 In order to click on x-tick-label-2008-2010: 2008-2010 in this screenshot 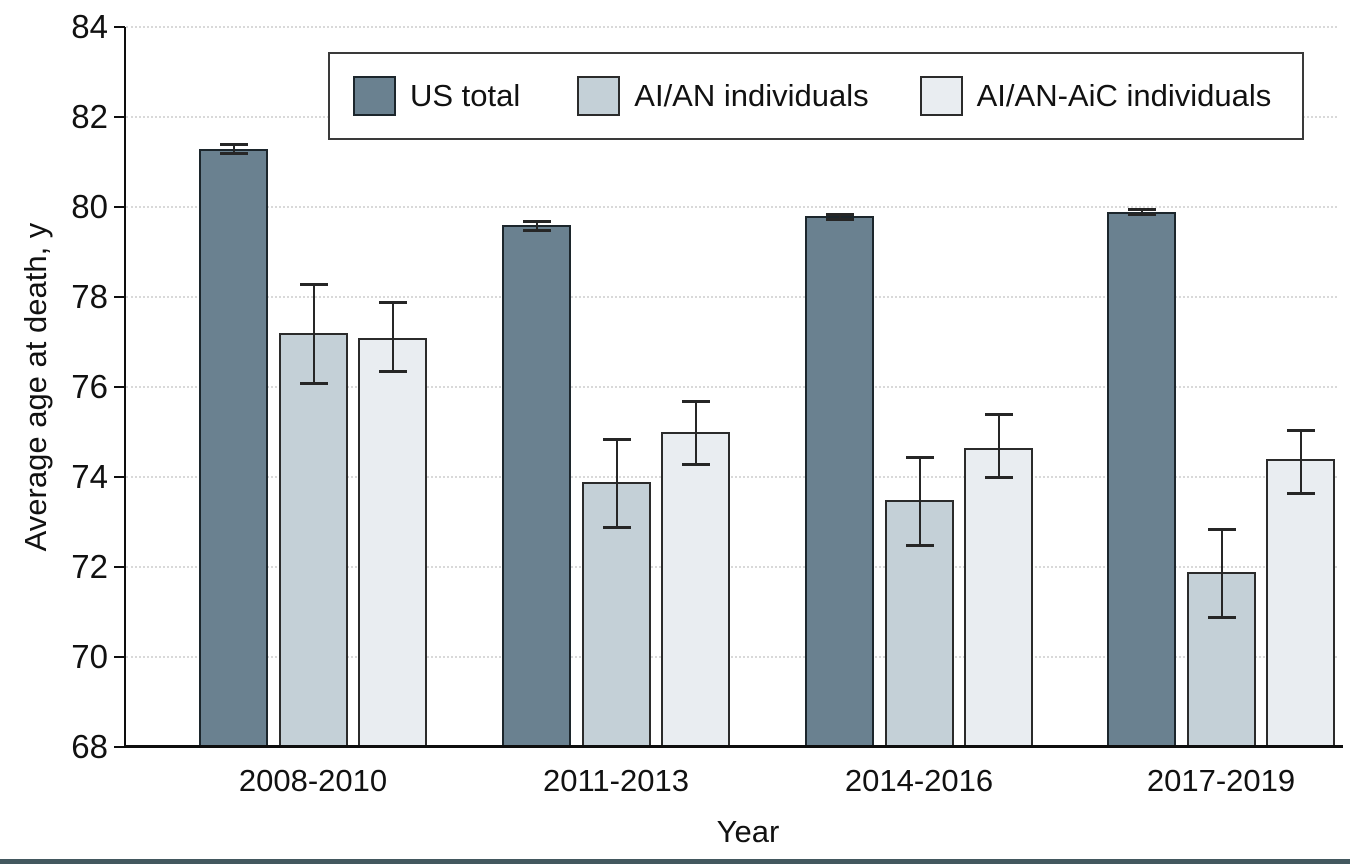, I will do `click(313, 780)`.